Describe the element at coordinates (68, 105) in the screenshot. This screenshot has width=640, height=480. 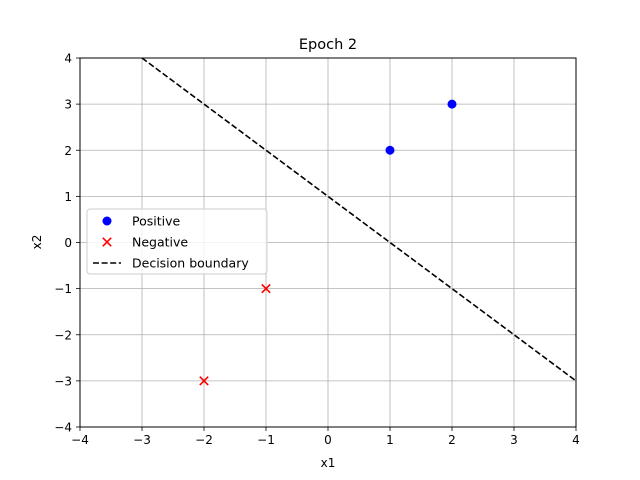
I see `y-tick-label: 3` at that location.